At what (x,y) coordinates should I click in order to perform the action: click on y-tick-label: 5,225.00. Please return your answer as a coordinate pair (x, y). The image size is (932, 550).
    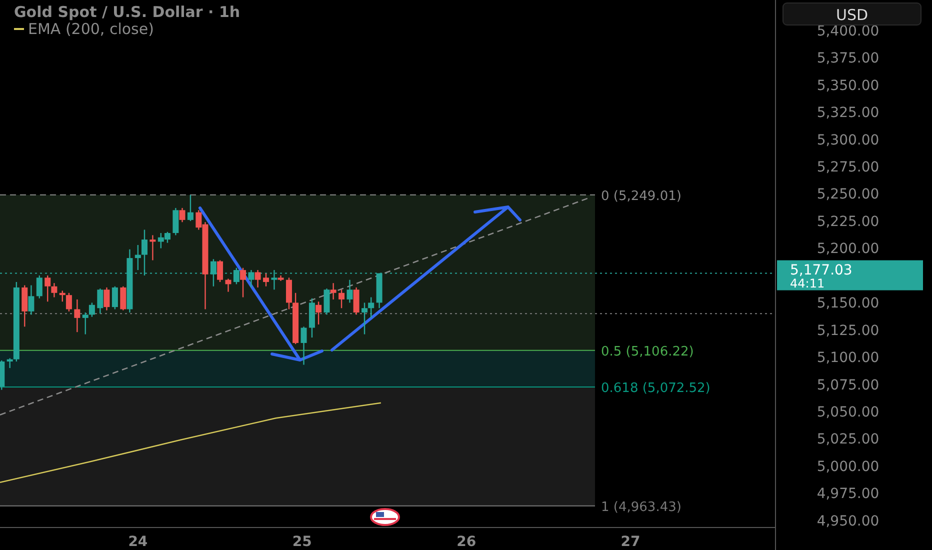
    Looking at the image, I should click on (848, 222).